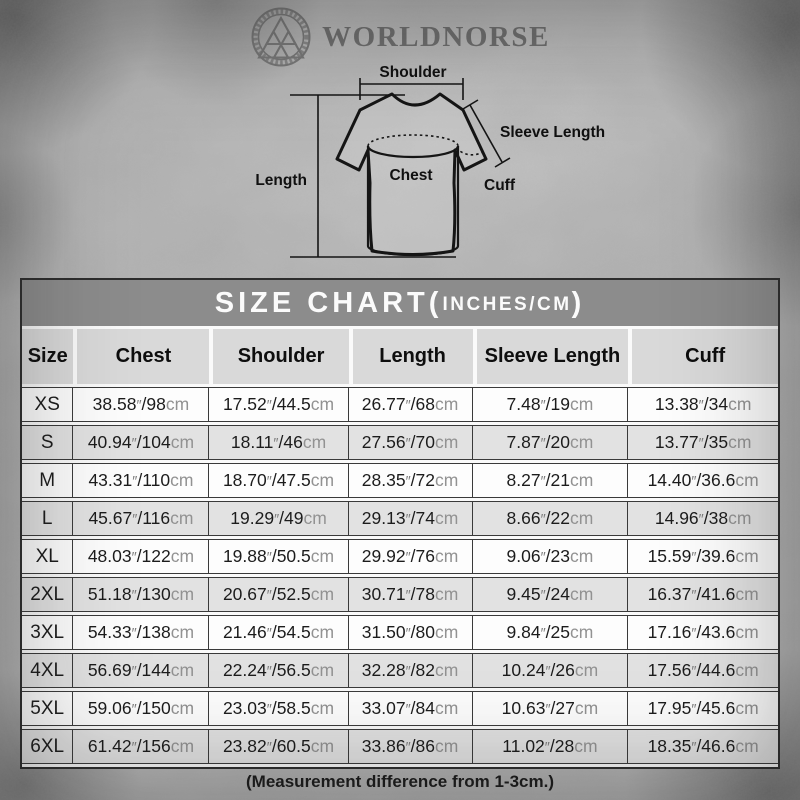 This screenshot has width=800, height=800. What do you see at coordinates (48, 632) in the screenshot?
I see `size-label-cell: 3XL` at bounding box center [48, 632].